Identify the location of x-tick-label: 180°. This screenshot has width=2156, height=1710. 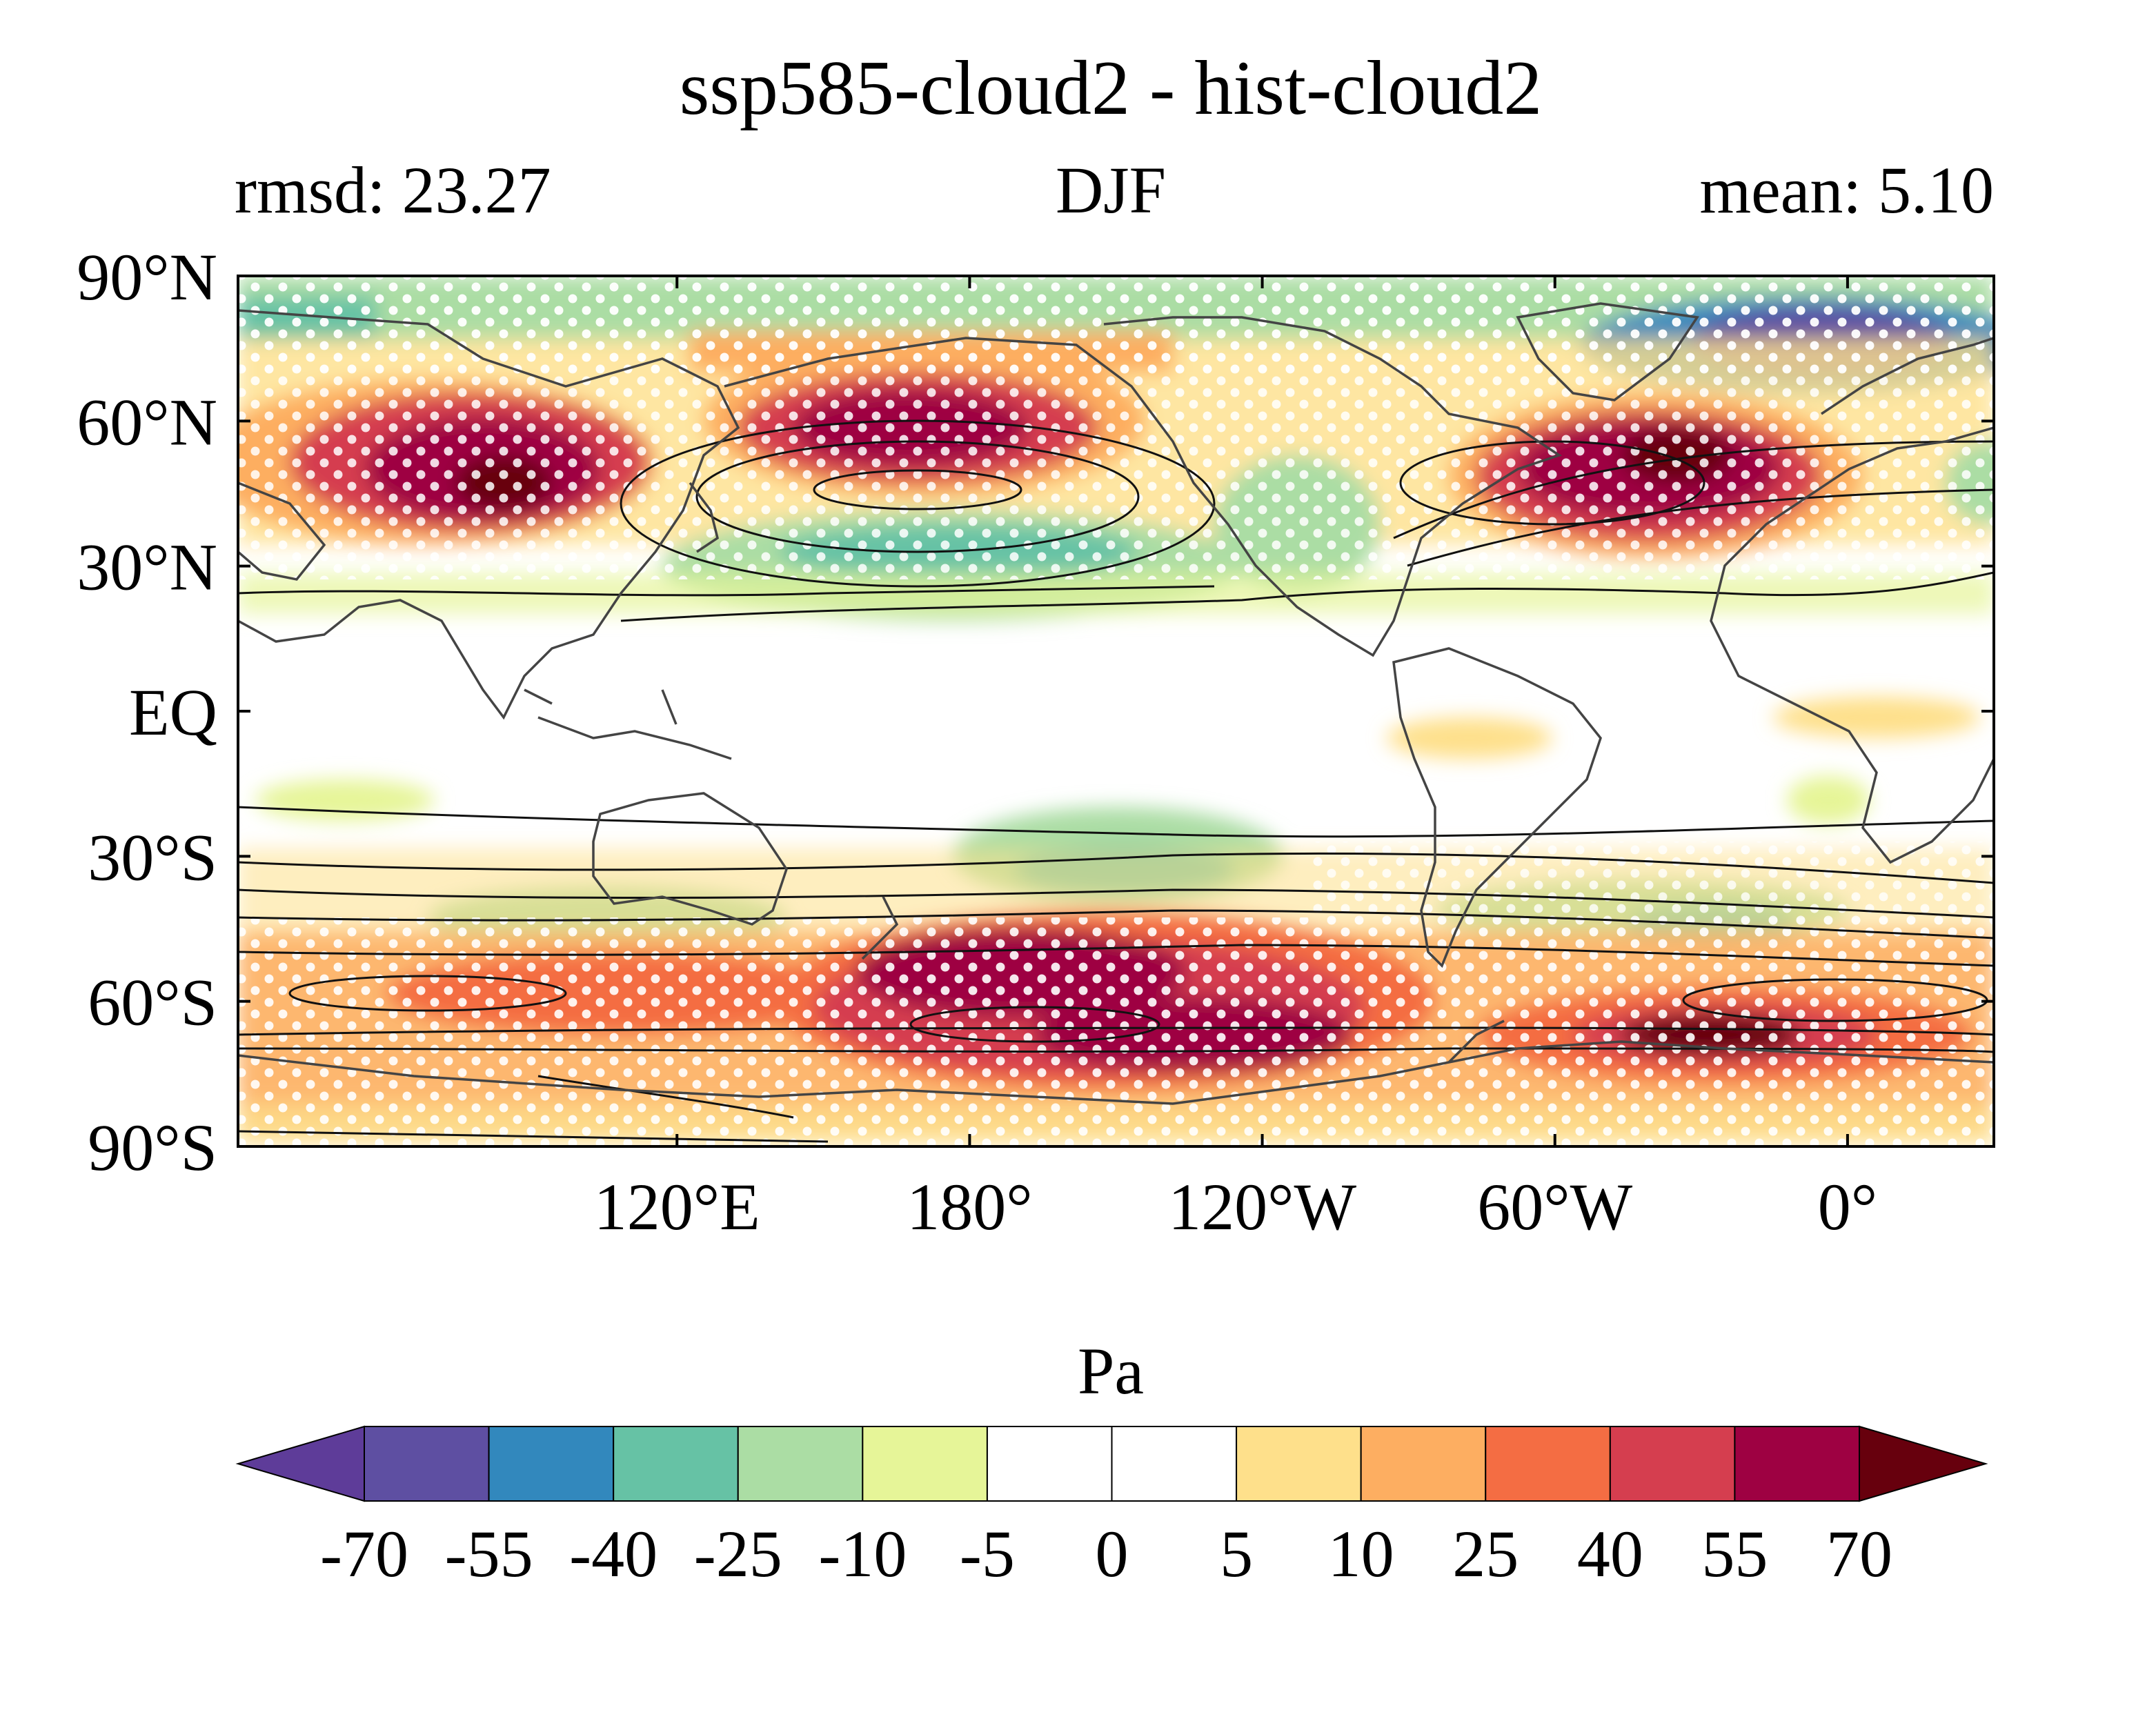
(970, 1207).